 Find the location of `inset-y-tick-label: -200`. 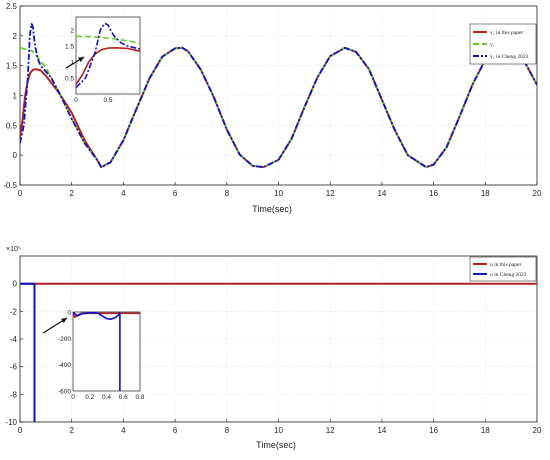

inset-y-tick-label: -200 is located at coordinates (64, 339).